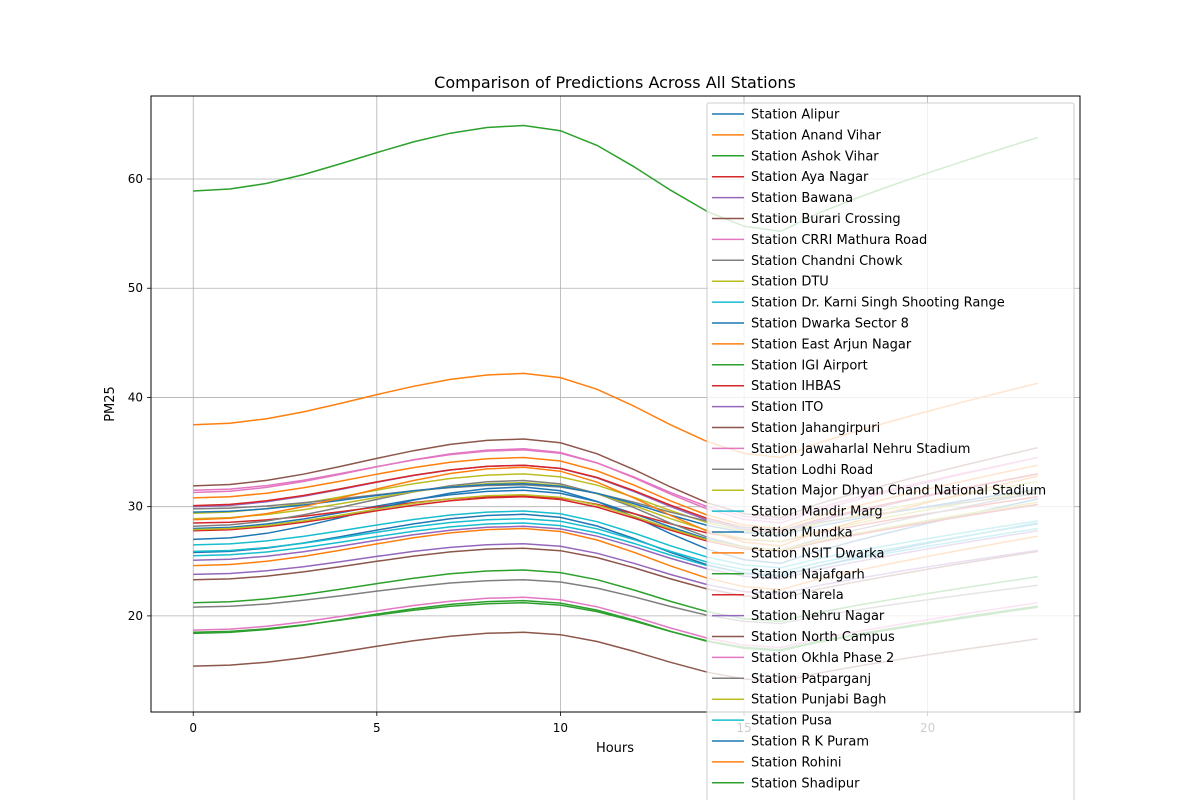  Describe the element at coordinates (831, 344) in the screenshot. I see `legend-label: Station East Arjun Nagar` at that location.